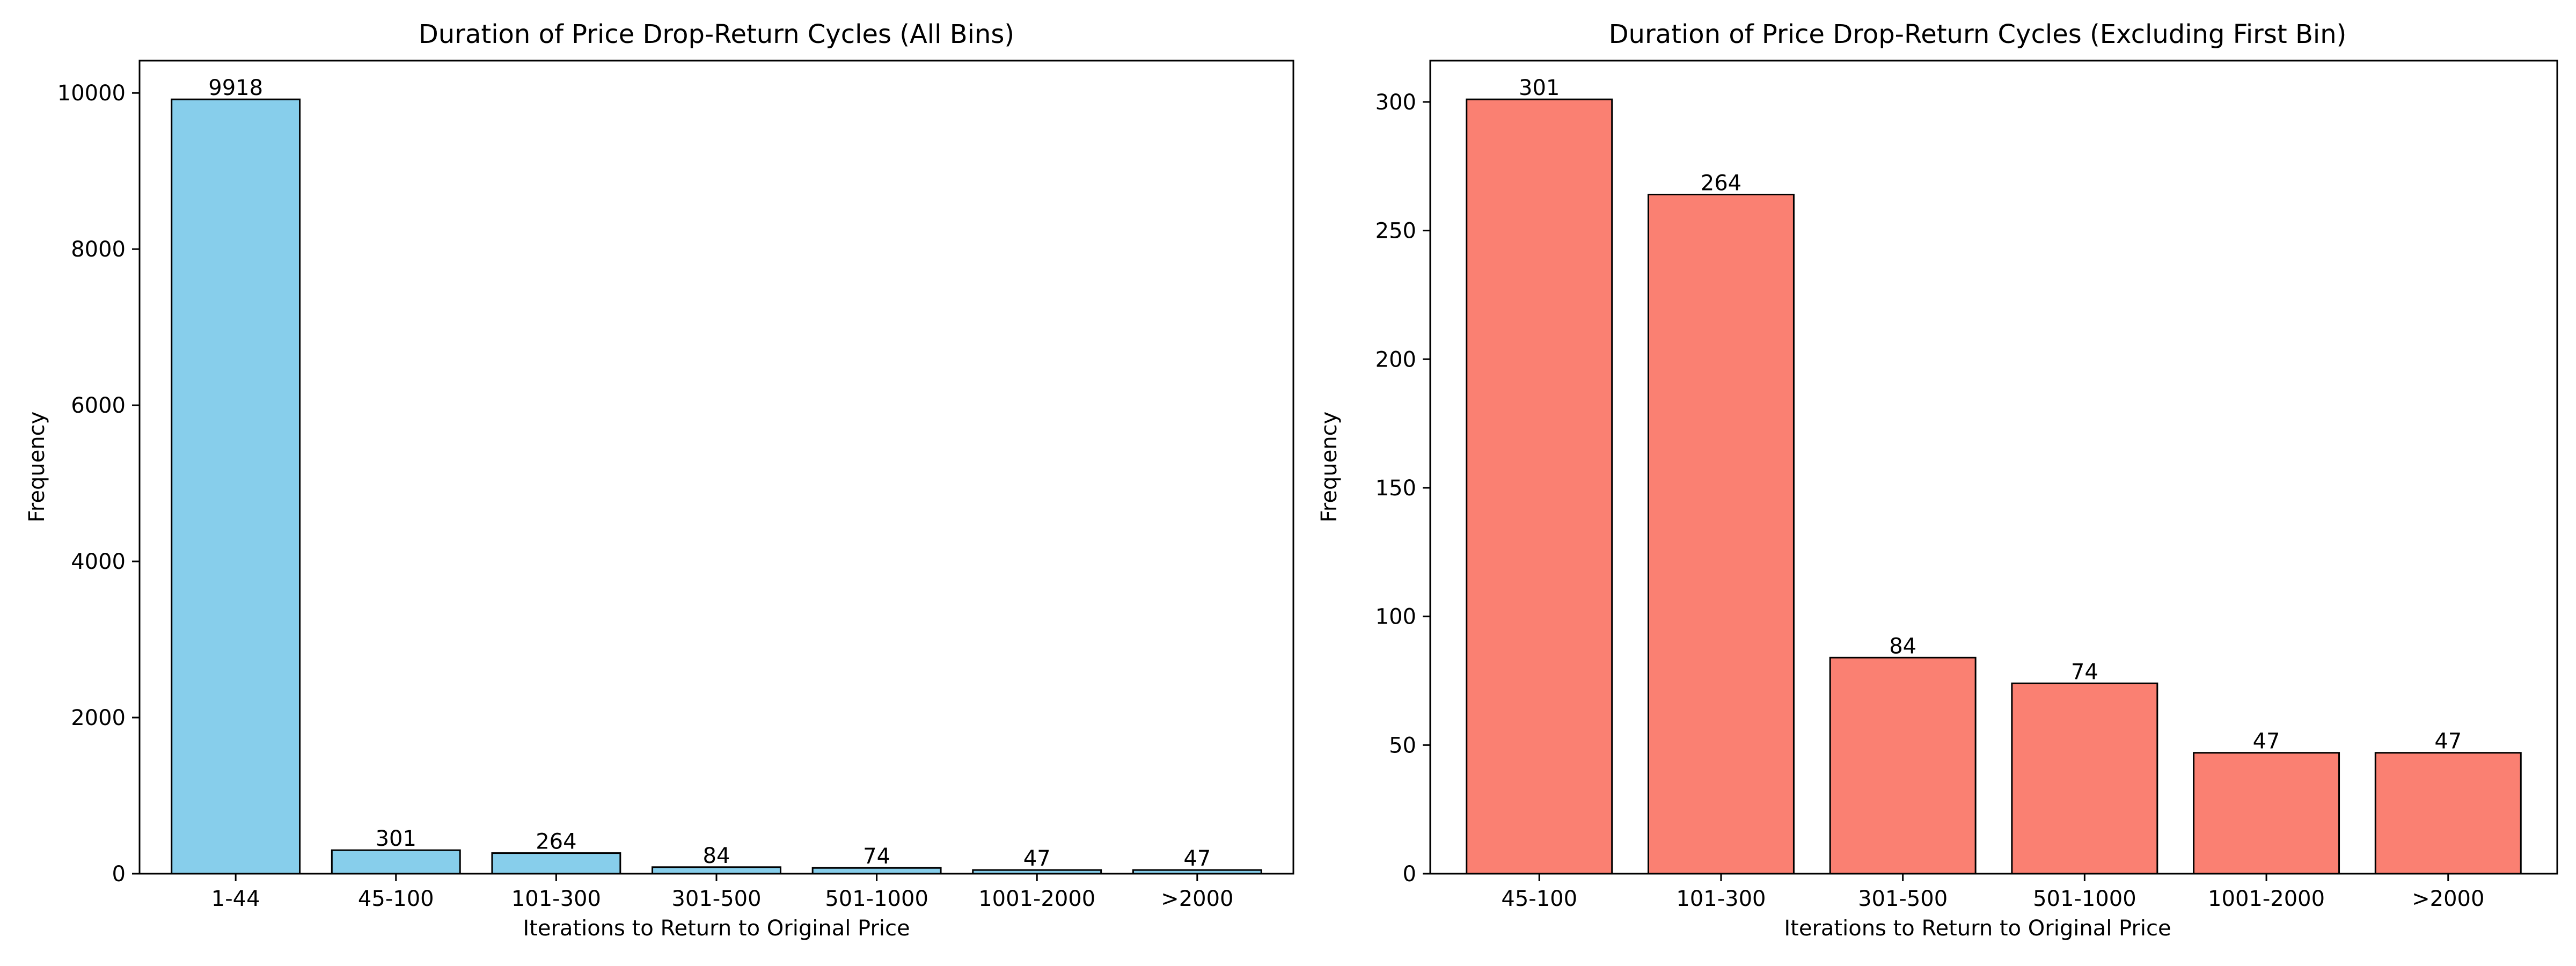 The height and width of the screenshot is (966, 2576). Describe the element at coordinates (2448, 741) in the screenshot. I see `chart-excluding-first-bin-data-label-5: 47` at that location.